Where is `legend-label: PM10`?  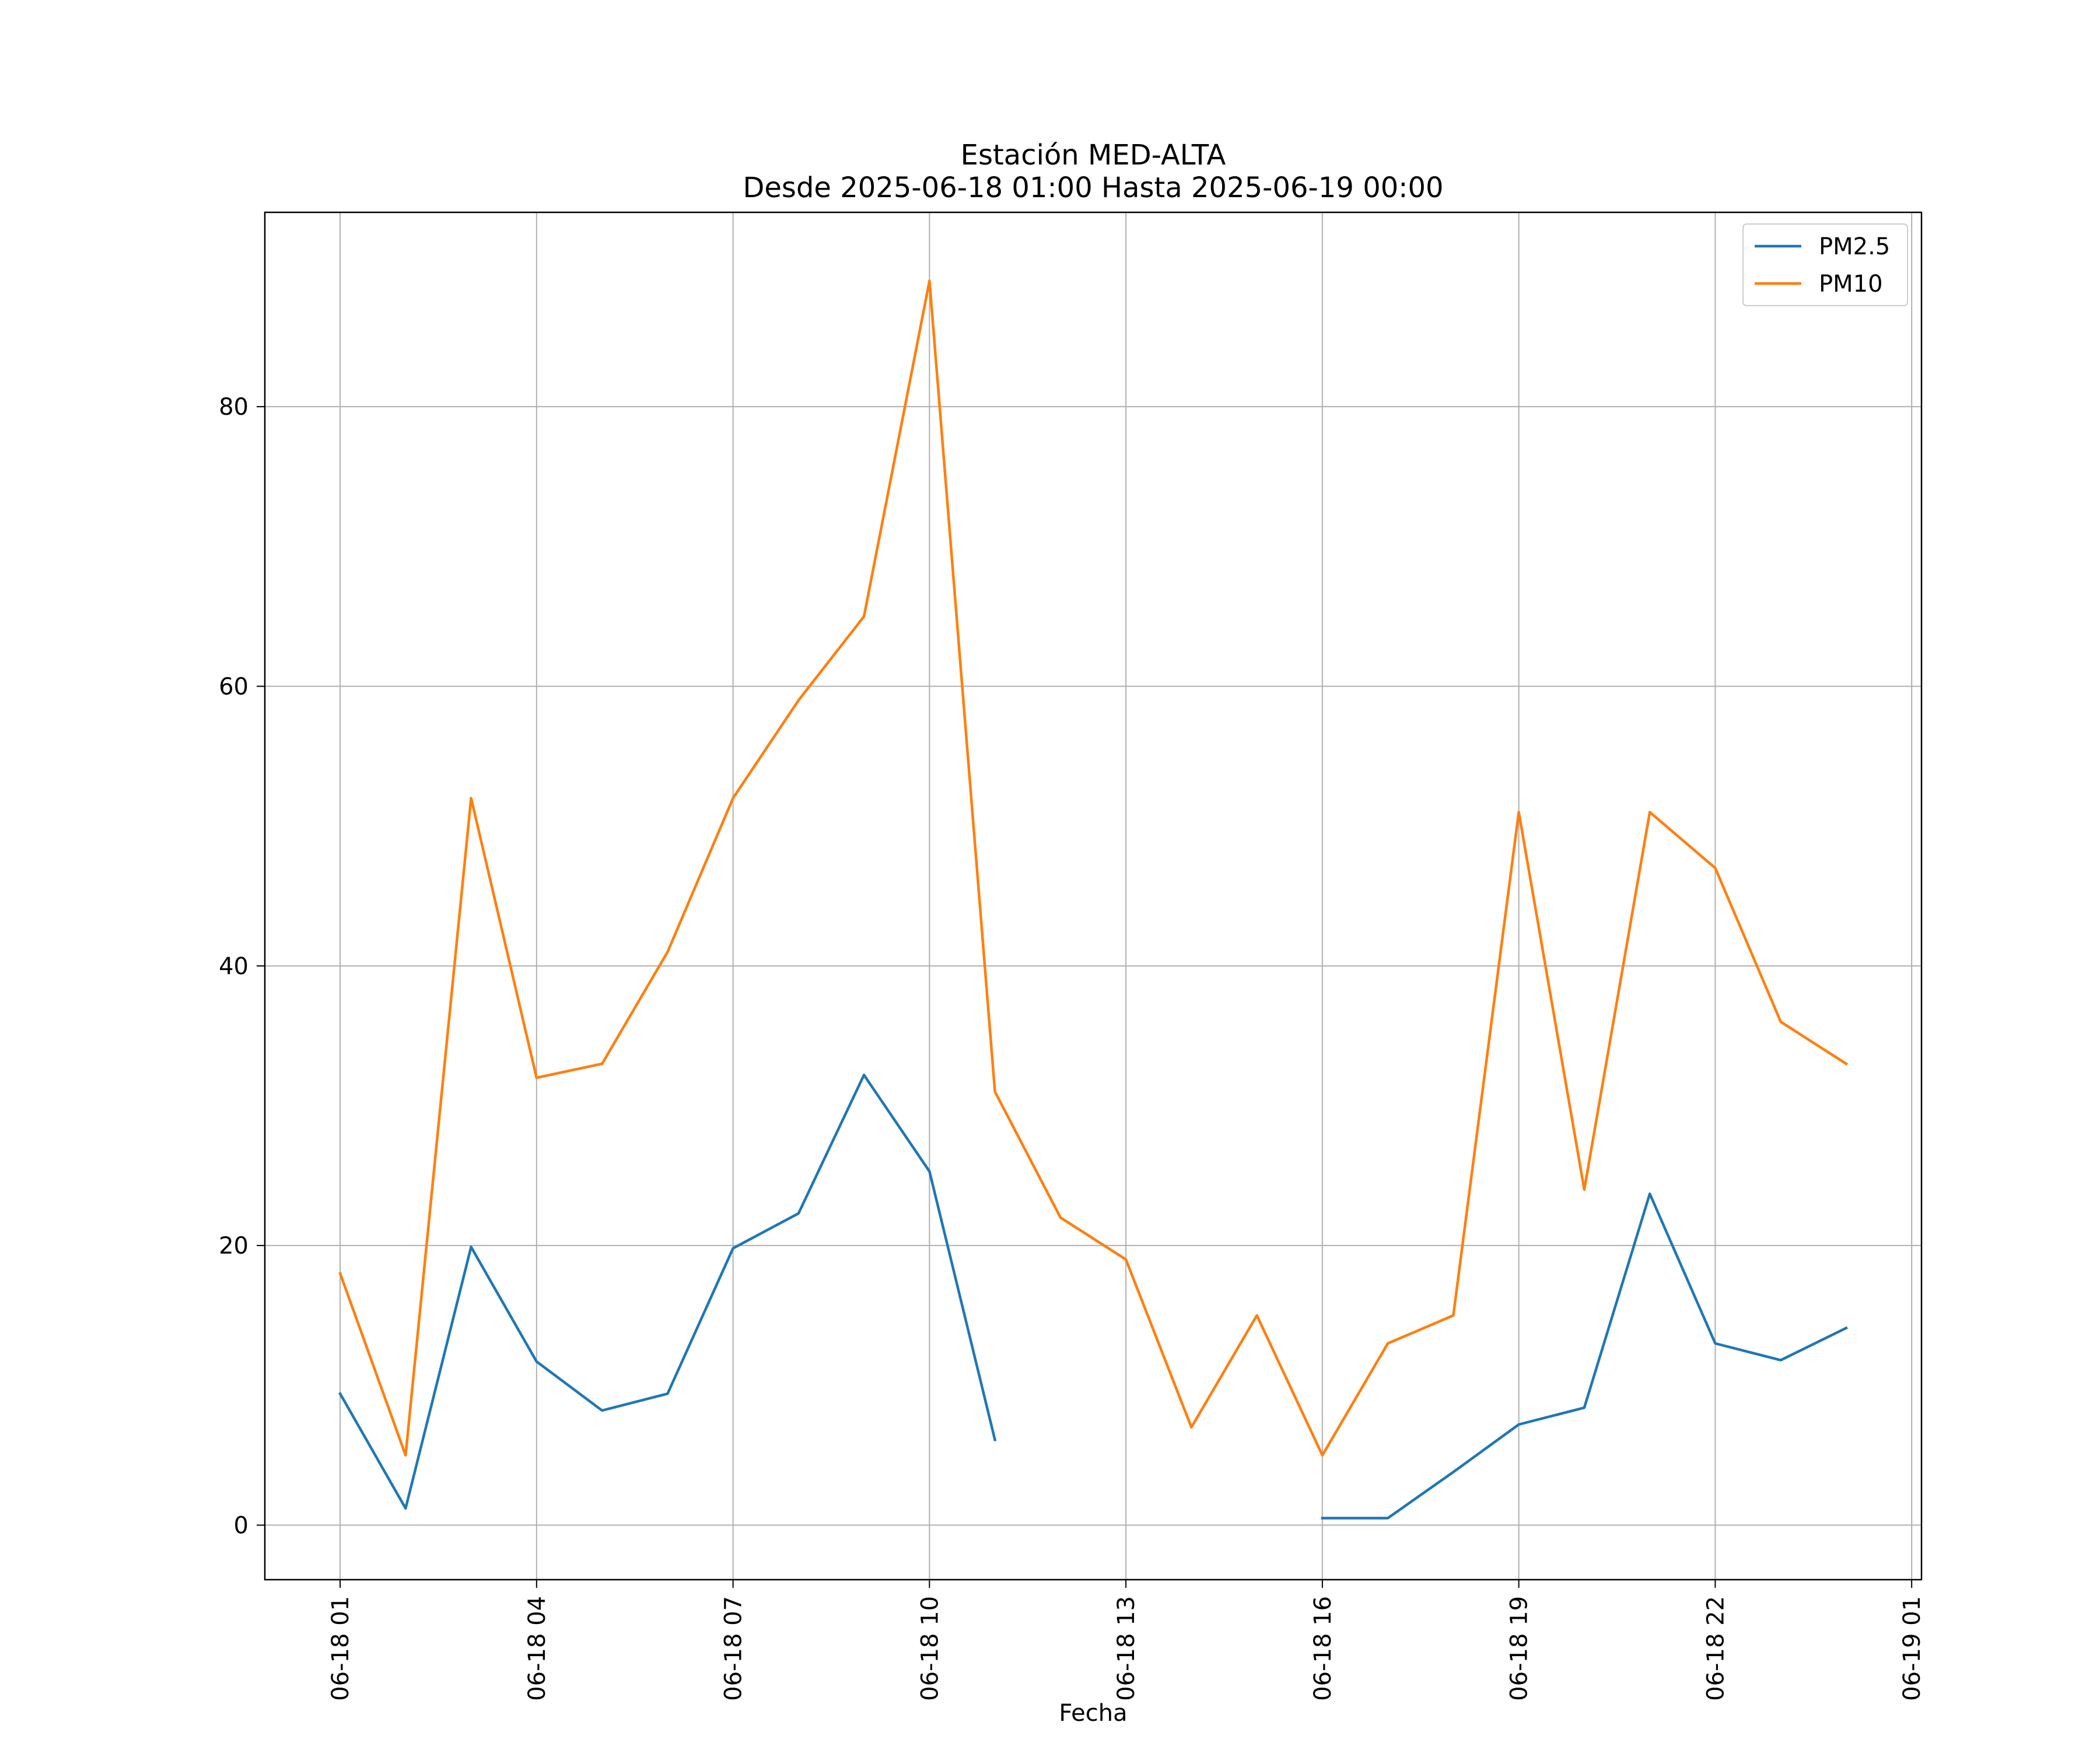 legend-label: PM10 is located at coordinates (1851, 284).